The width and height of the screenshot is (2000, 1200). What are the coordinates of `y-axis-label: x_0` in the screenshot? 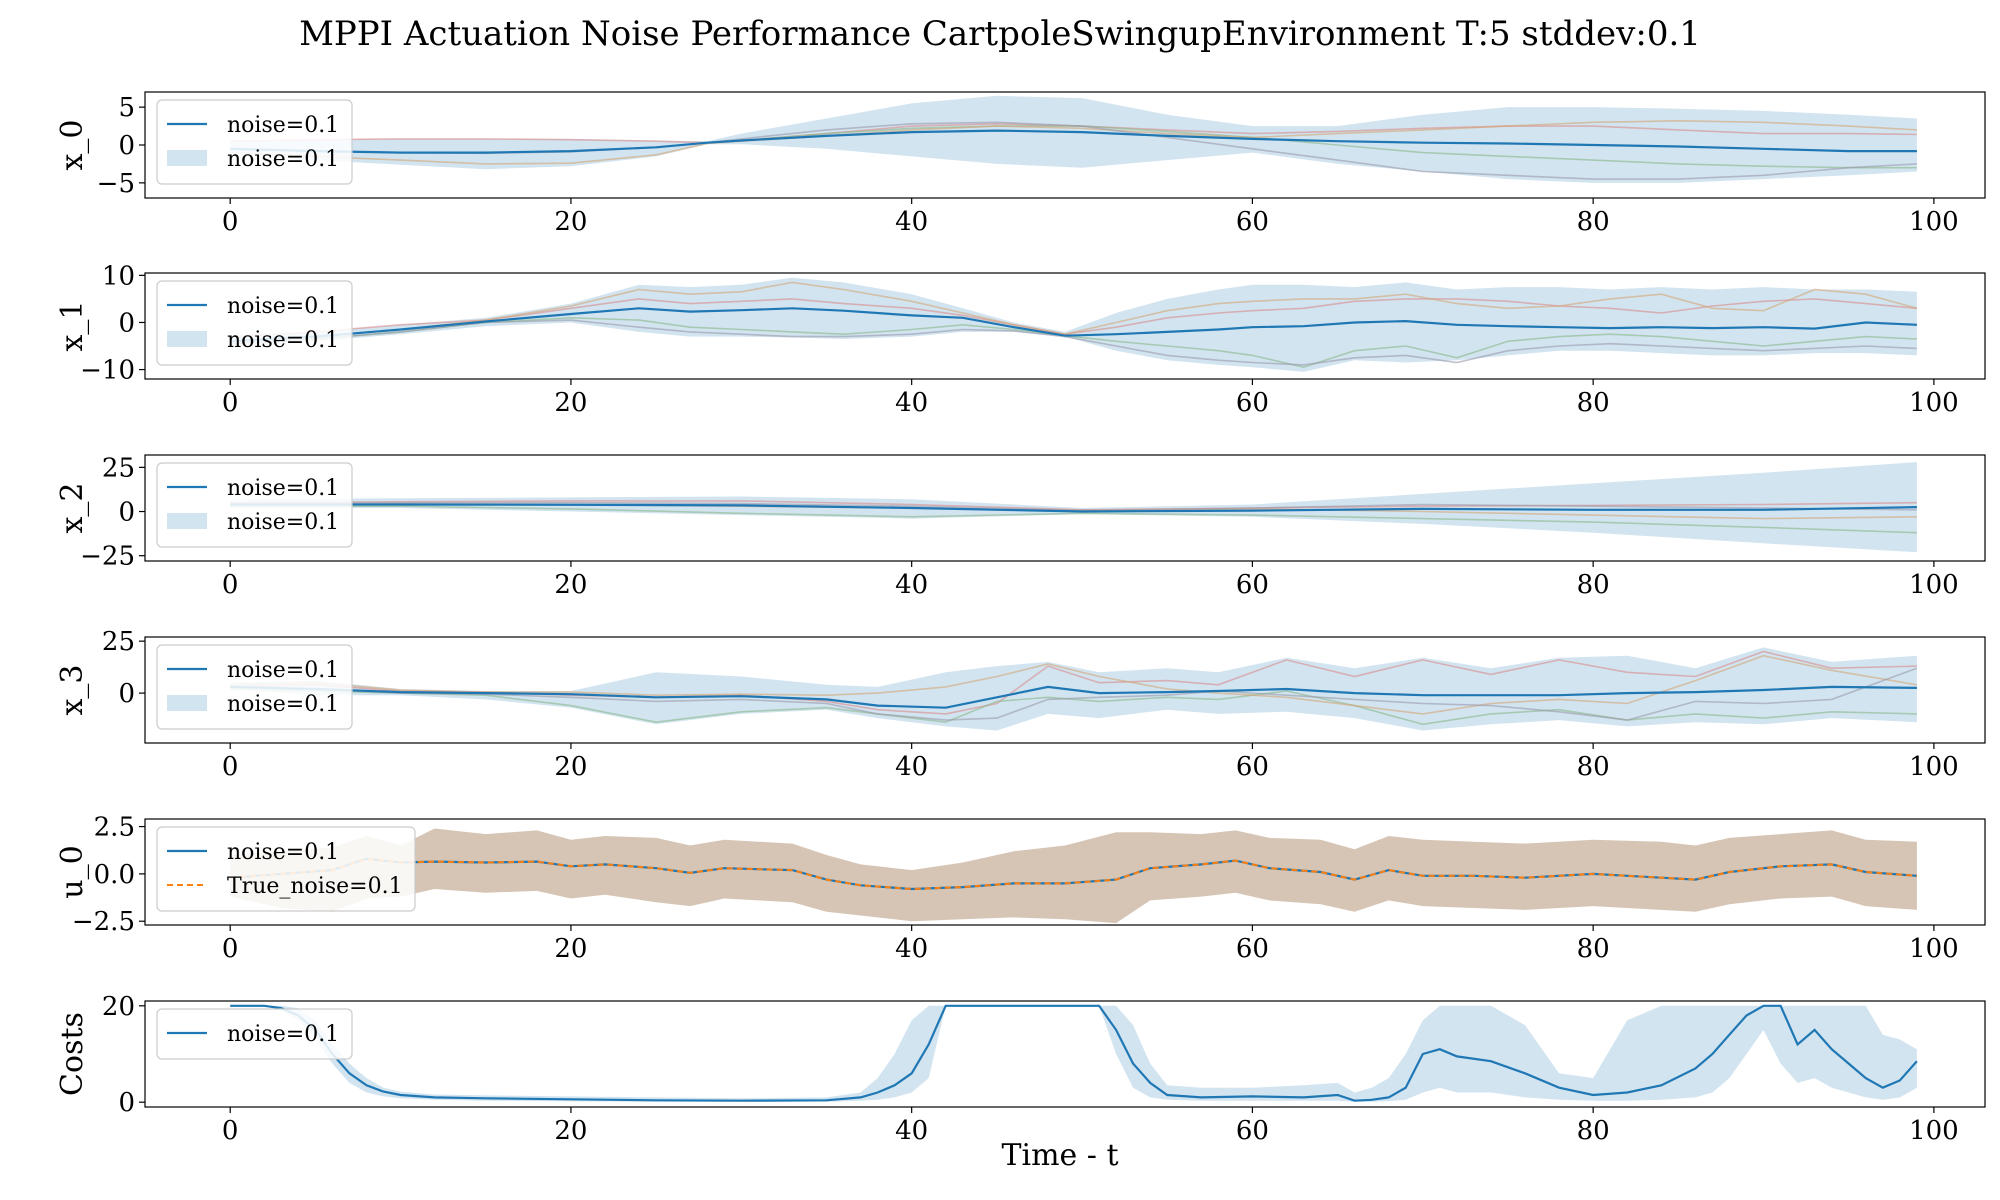 It's located at (72, 144).